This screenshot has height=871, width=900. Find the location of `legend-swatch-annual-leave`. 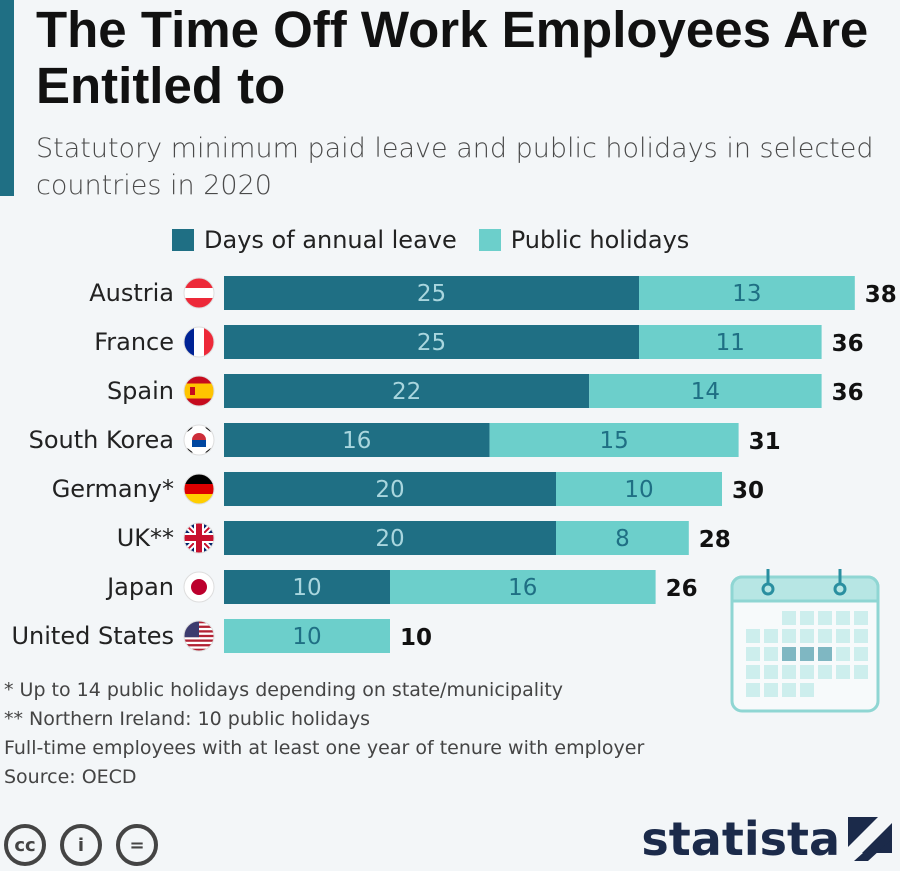

legend-swatch-annual-leave is located at coordinates (183, 240).